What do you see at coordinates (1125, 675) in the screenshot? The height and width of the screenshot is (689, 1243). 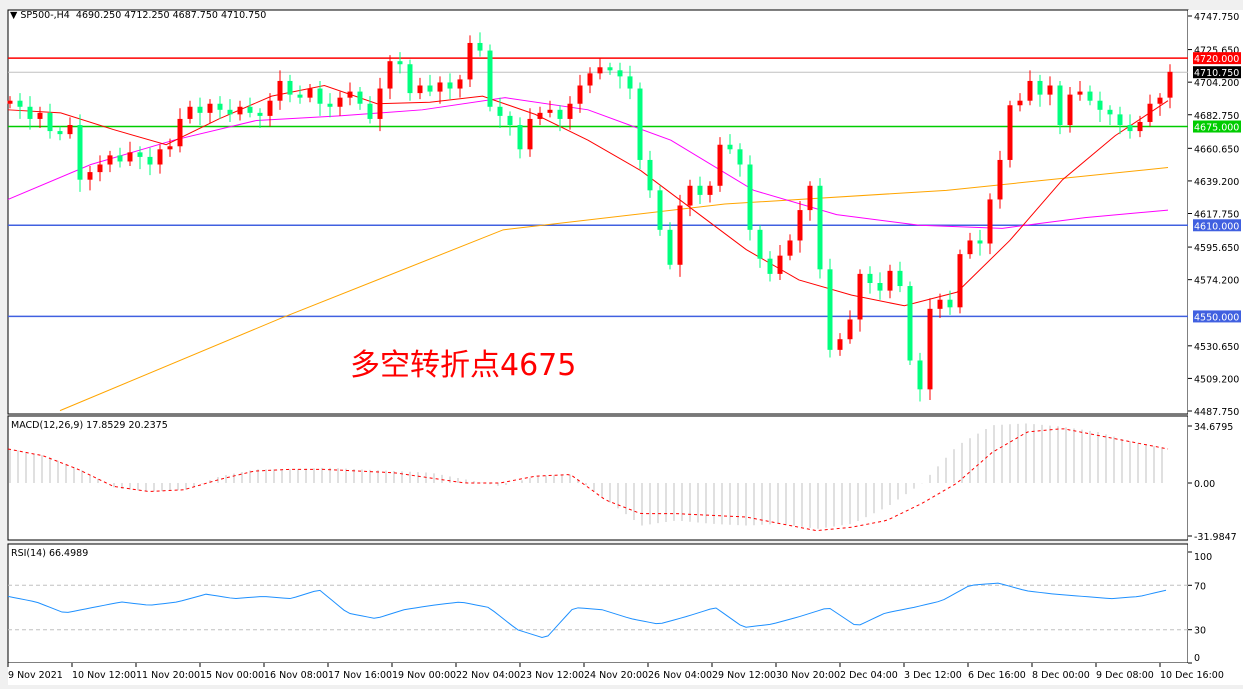 I see `time-tick-label: 9 Dec 08:00` at bounding box center [1125, 675].